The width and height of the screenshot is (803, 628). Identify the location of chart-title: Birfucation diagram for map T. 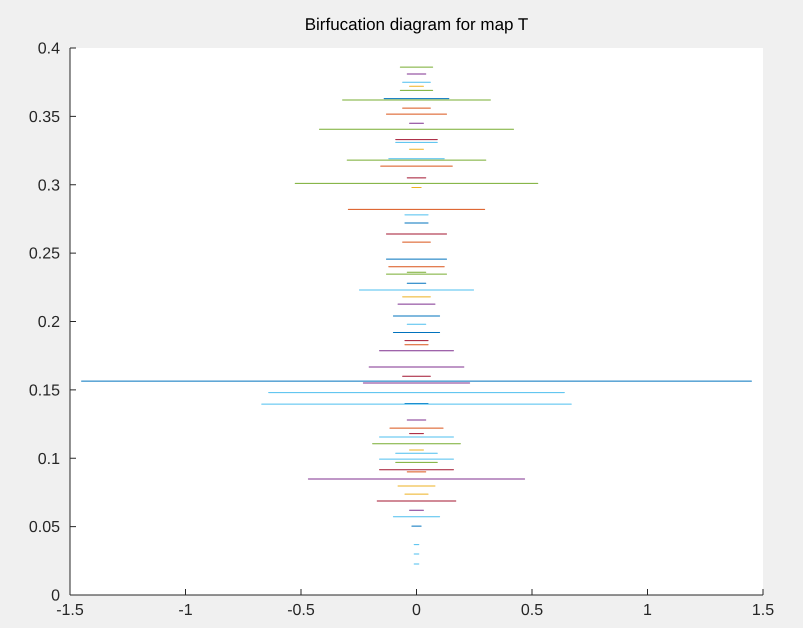
(416, 24).